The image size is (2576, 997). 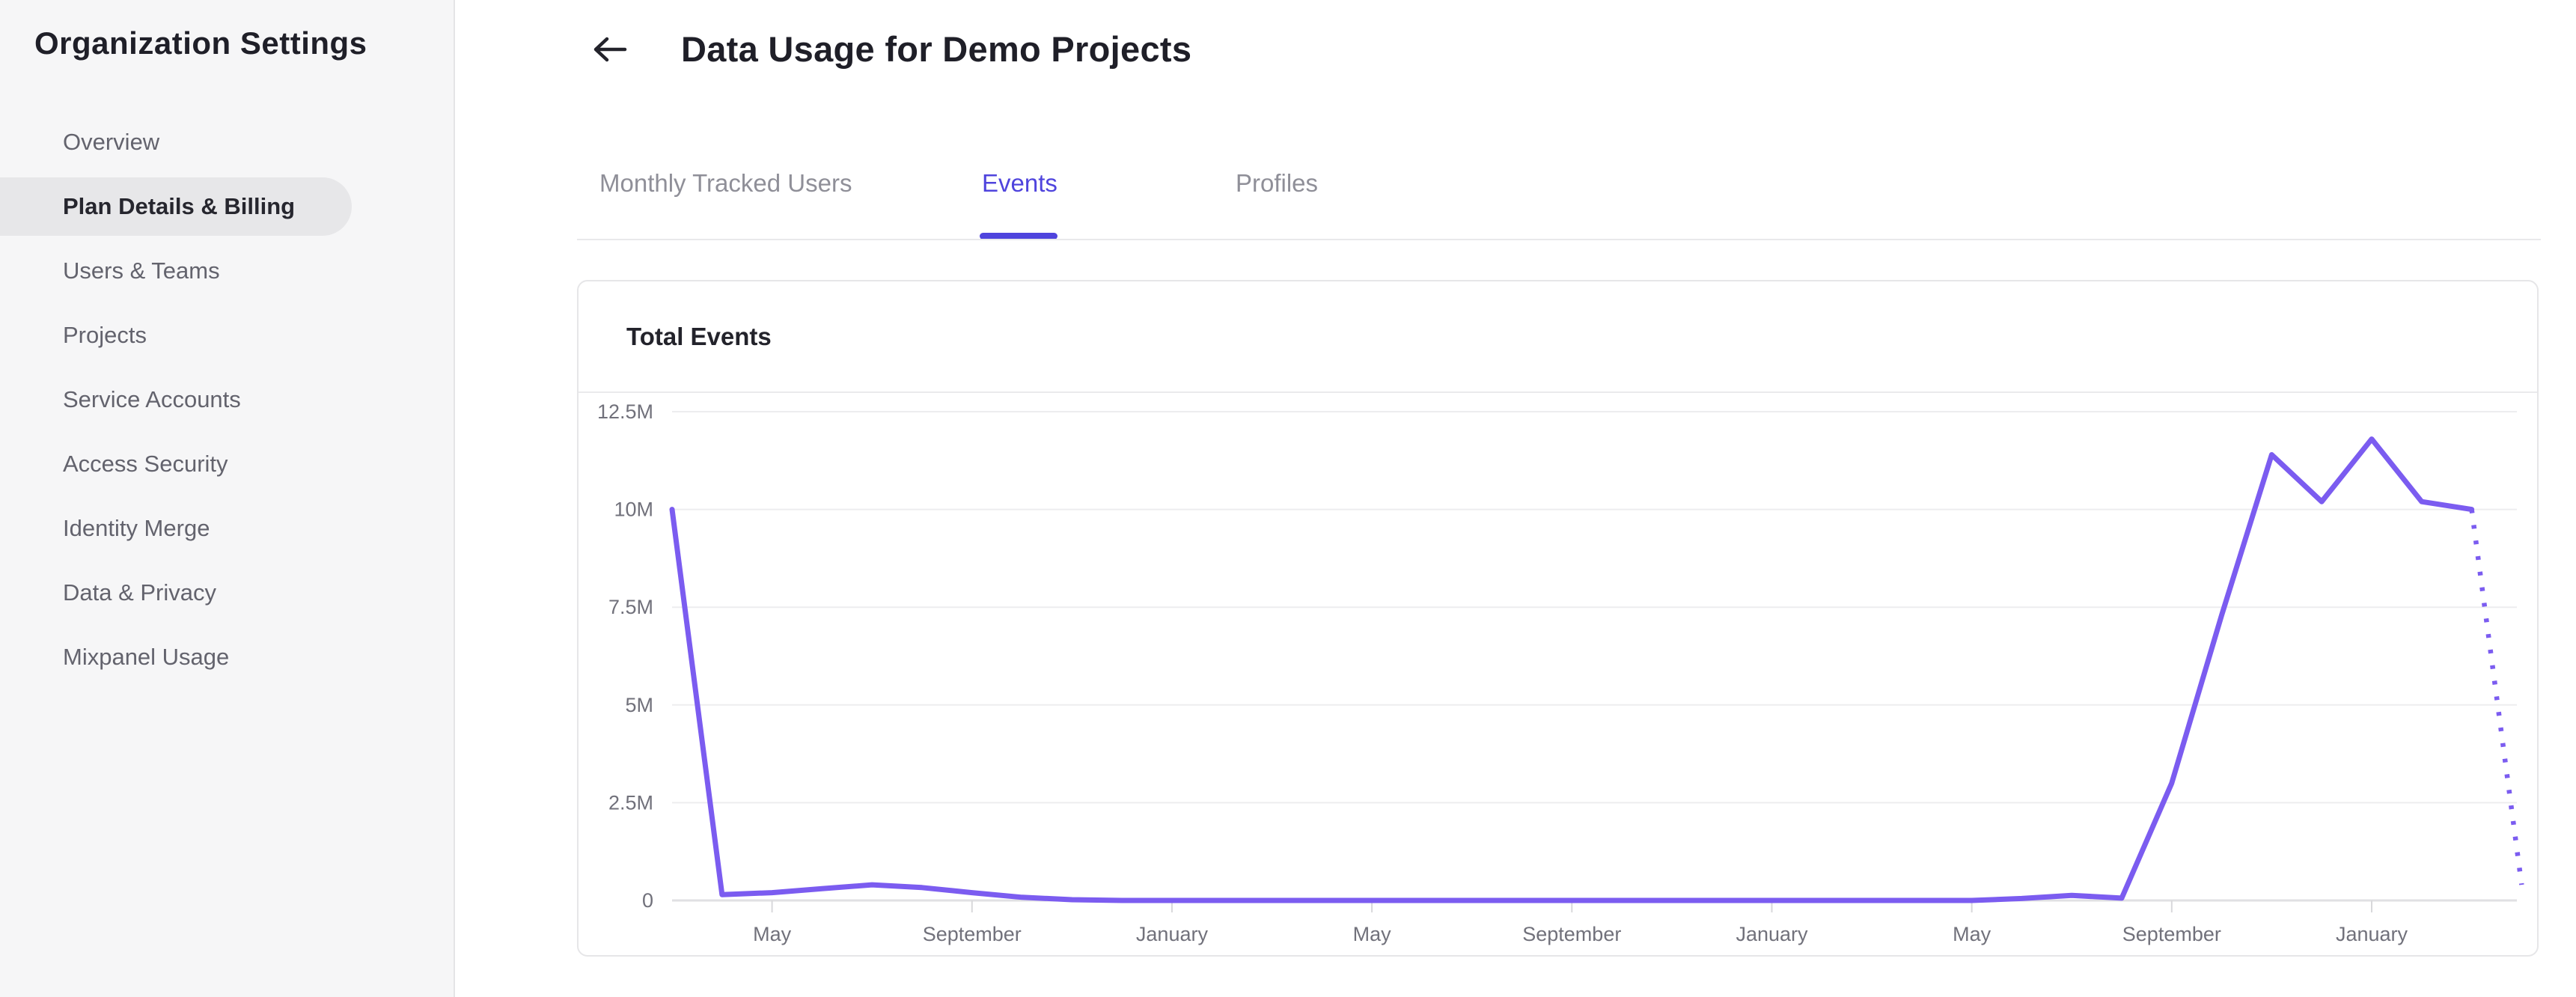 What do you see at coordinates (725, 183) in the screenshot?
I see `tab-monthly-tracked-users: Monthly Tracked Users` at bounding box center [725, 183].